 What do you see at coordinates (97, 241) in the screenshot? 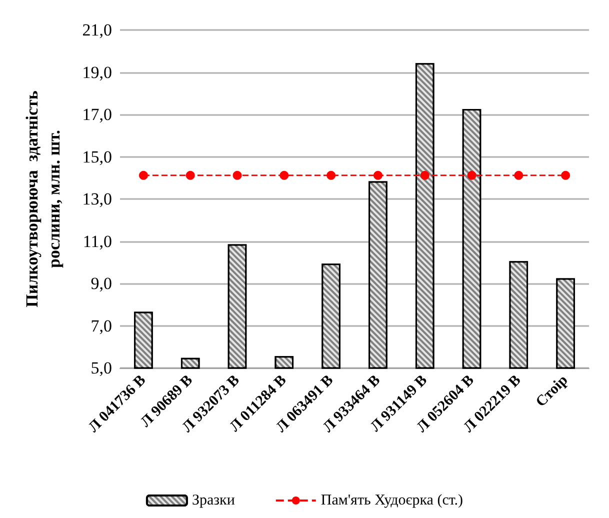
I see `y-tick-label: 11,0` at bounding box center [97, 241].